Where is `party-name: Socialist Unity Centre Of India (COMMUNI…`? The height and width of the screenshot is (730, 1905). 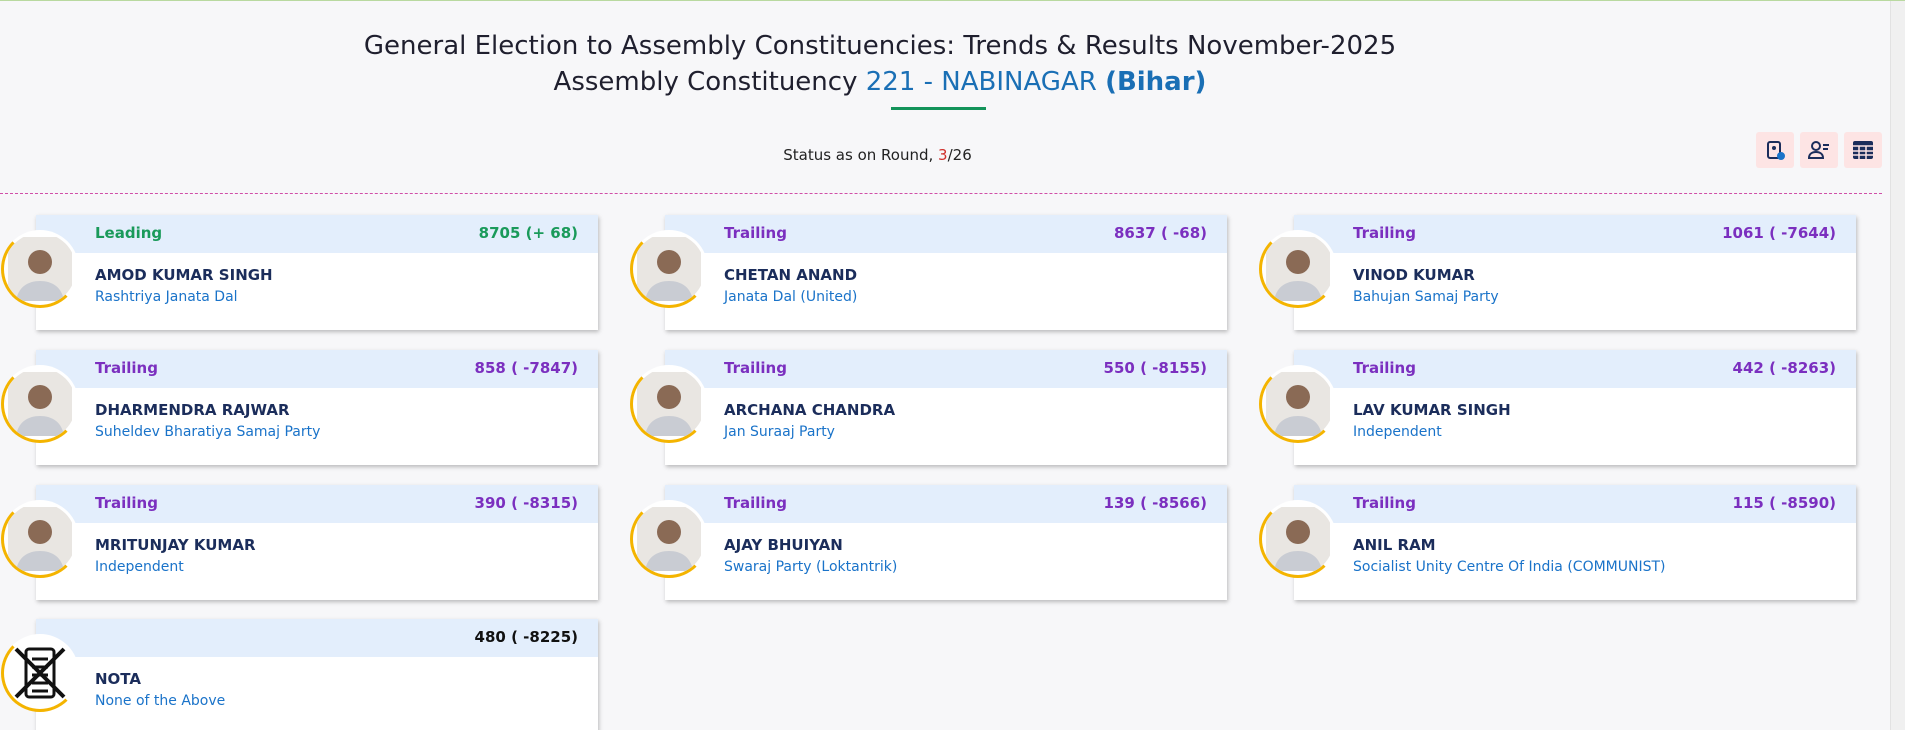 party-name: Socialist Unity Centre Of India (COMMUNI… is located at coordinates (1509, 567).